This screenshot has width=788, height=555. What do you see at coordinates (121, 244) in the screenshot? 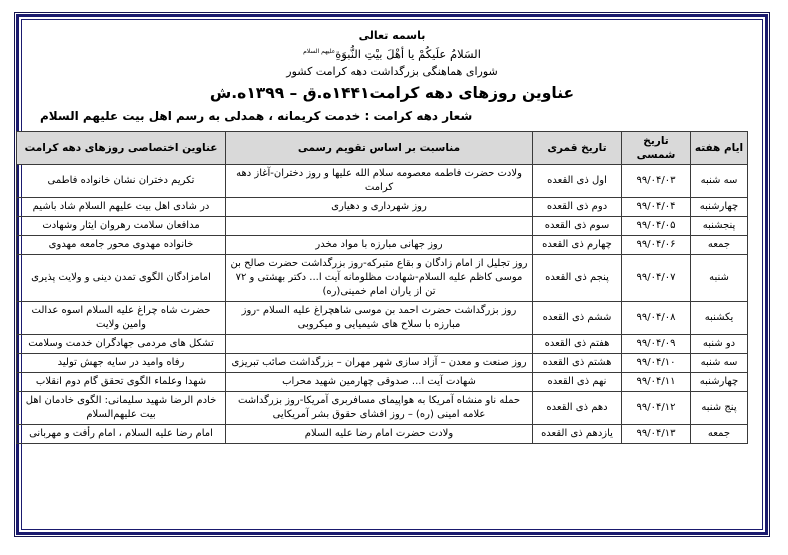
I see `cell-special-title: خانواده مهدوی محور جامعه مهدوی` at bounding box center [121, 244].